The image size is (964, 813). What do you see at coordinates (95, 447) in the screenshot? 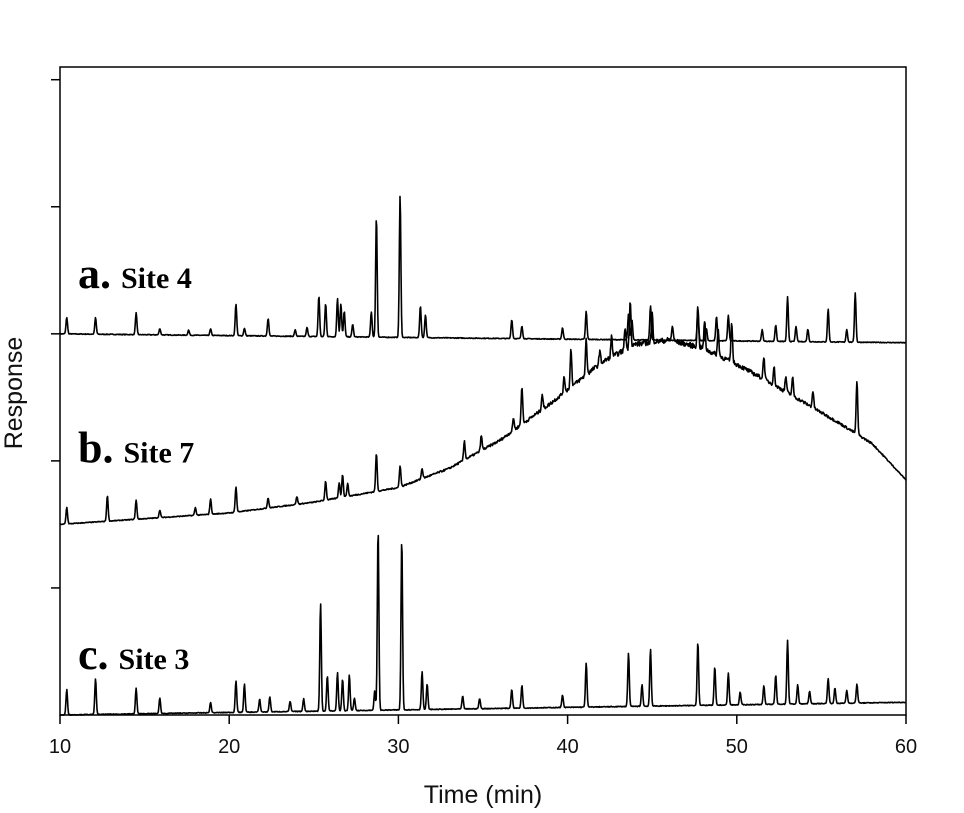
I see `trace-b-letter: b.` at bounding box center [95, 447].